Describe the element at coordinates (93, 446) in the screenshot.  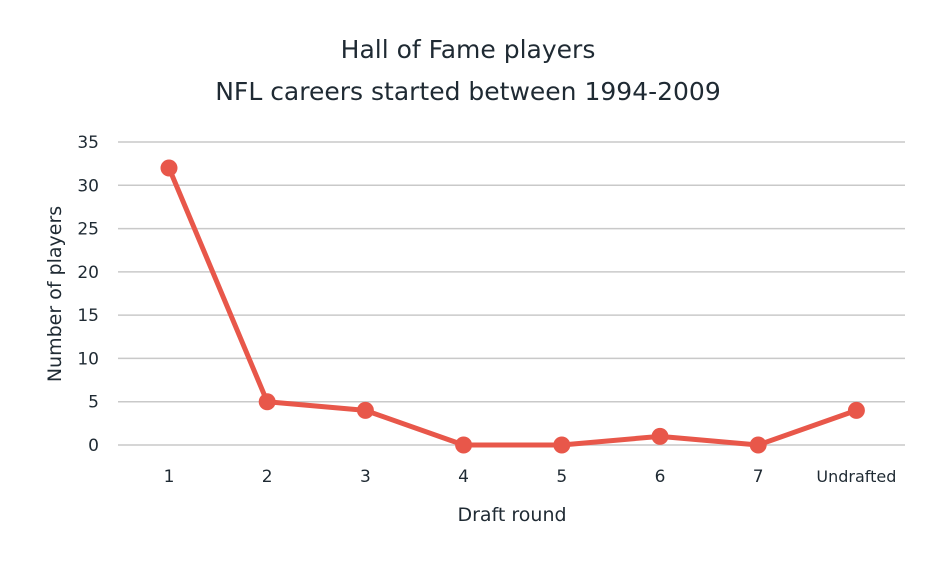
I see `y-tick-label: 0` at that location.